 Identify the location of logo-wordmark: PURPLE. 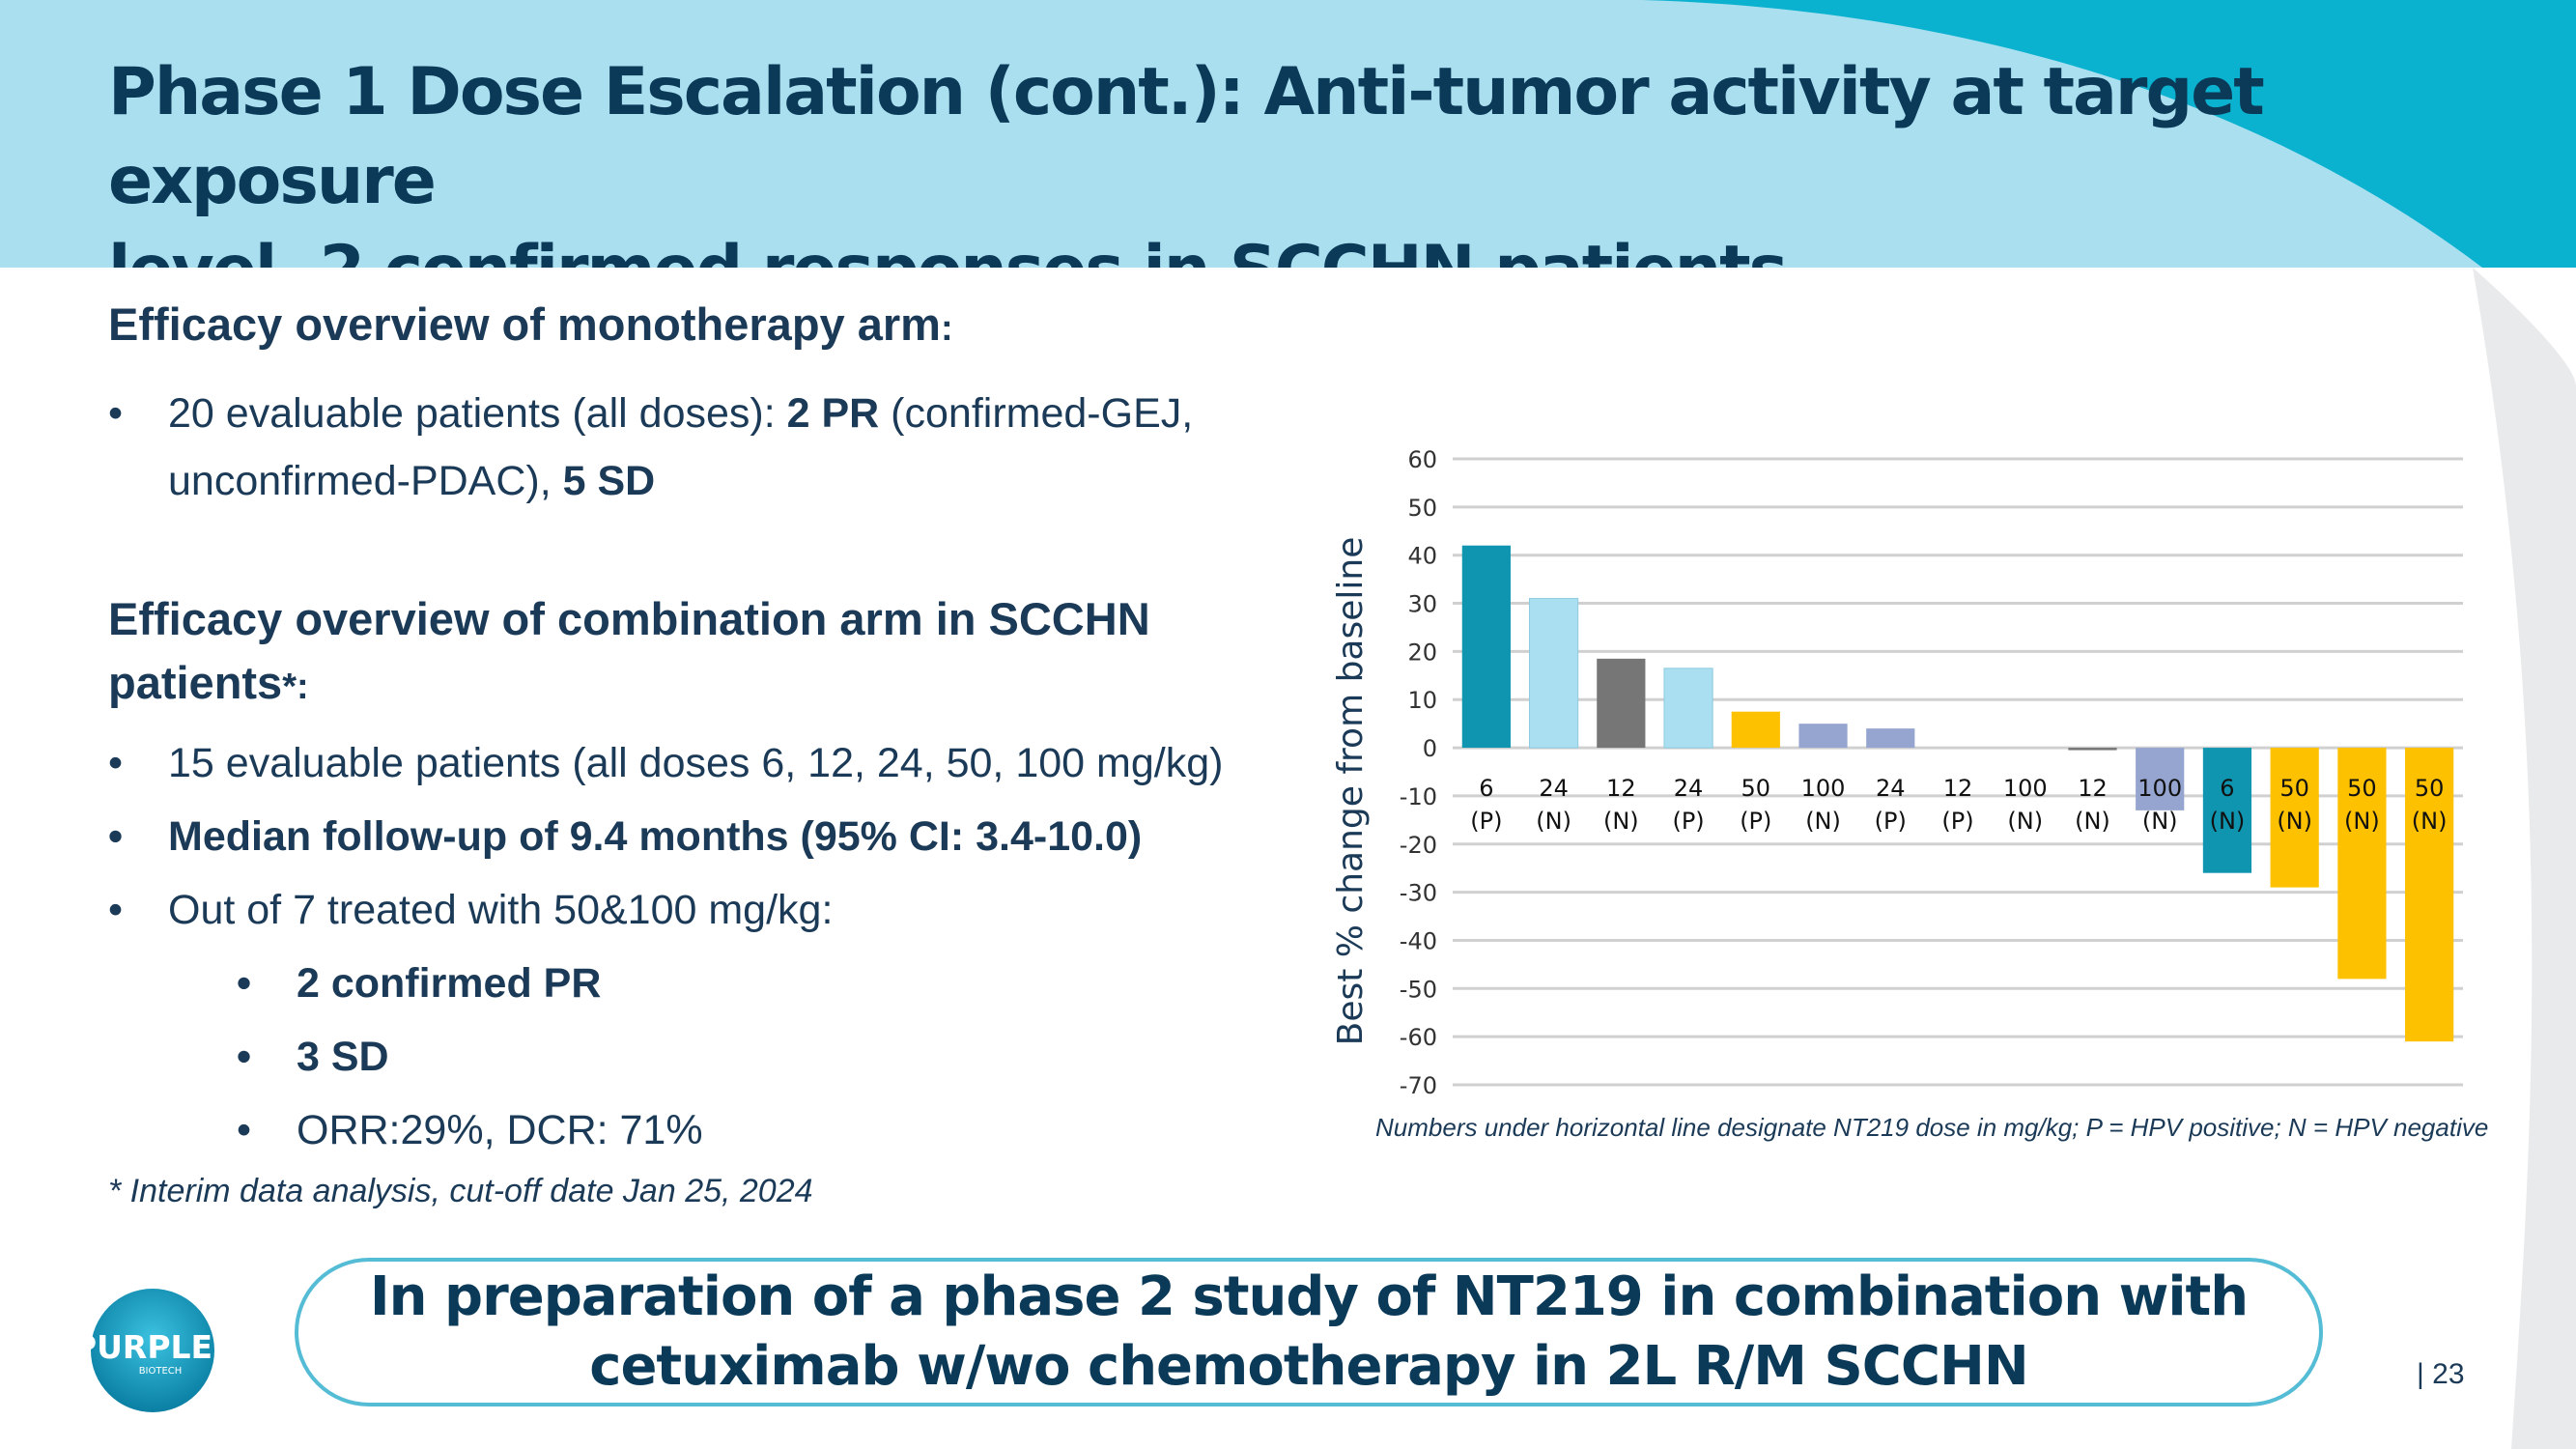
(142, 1347).